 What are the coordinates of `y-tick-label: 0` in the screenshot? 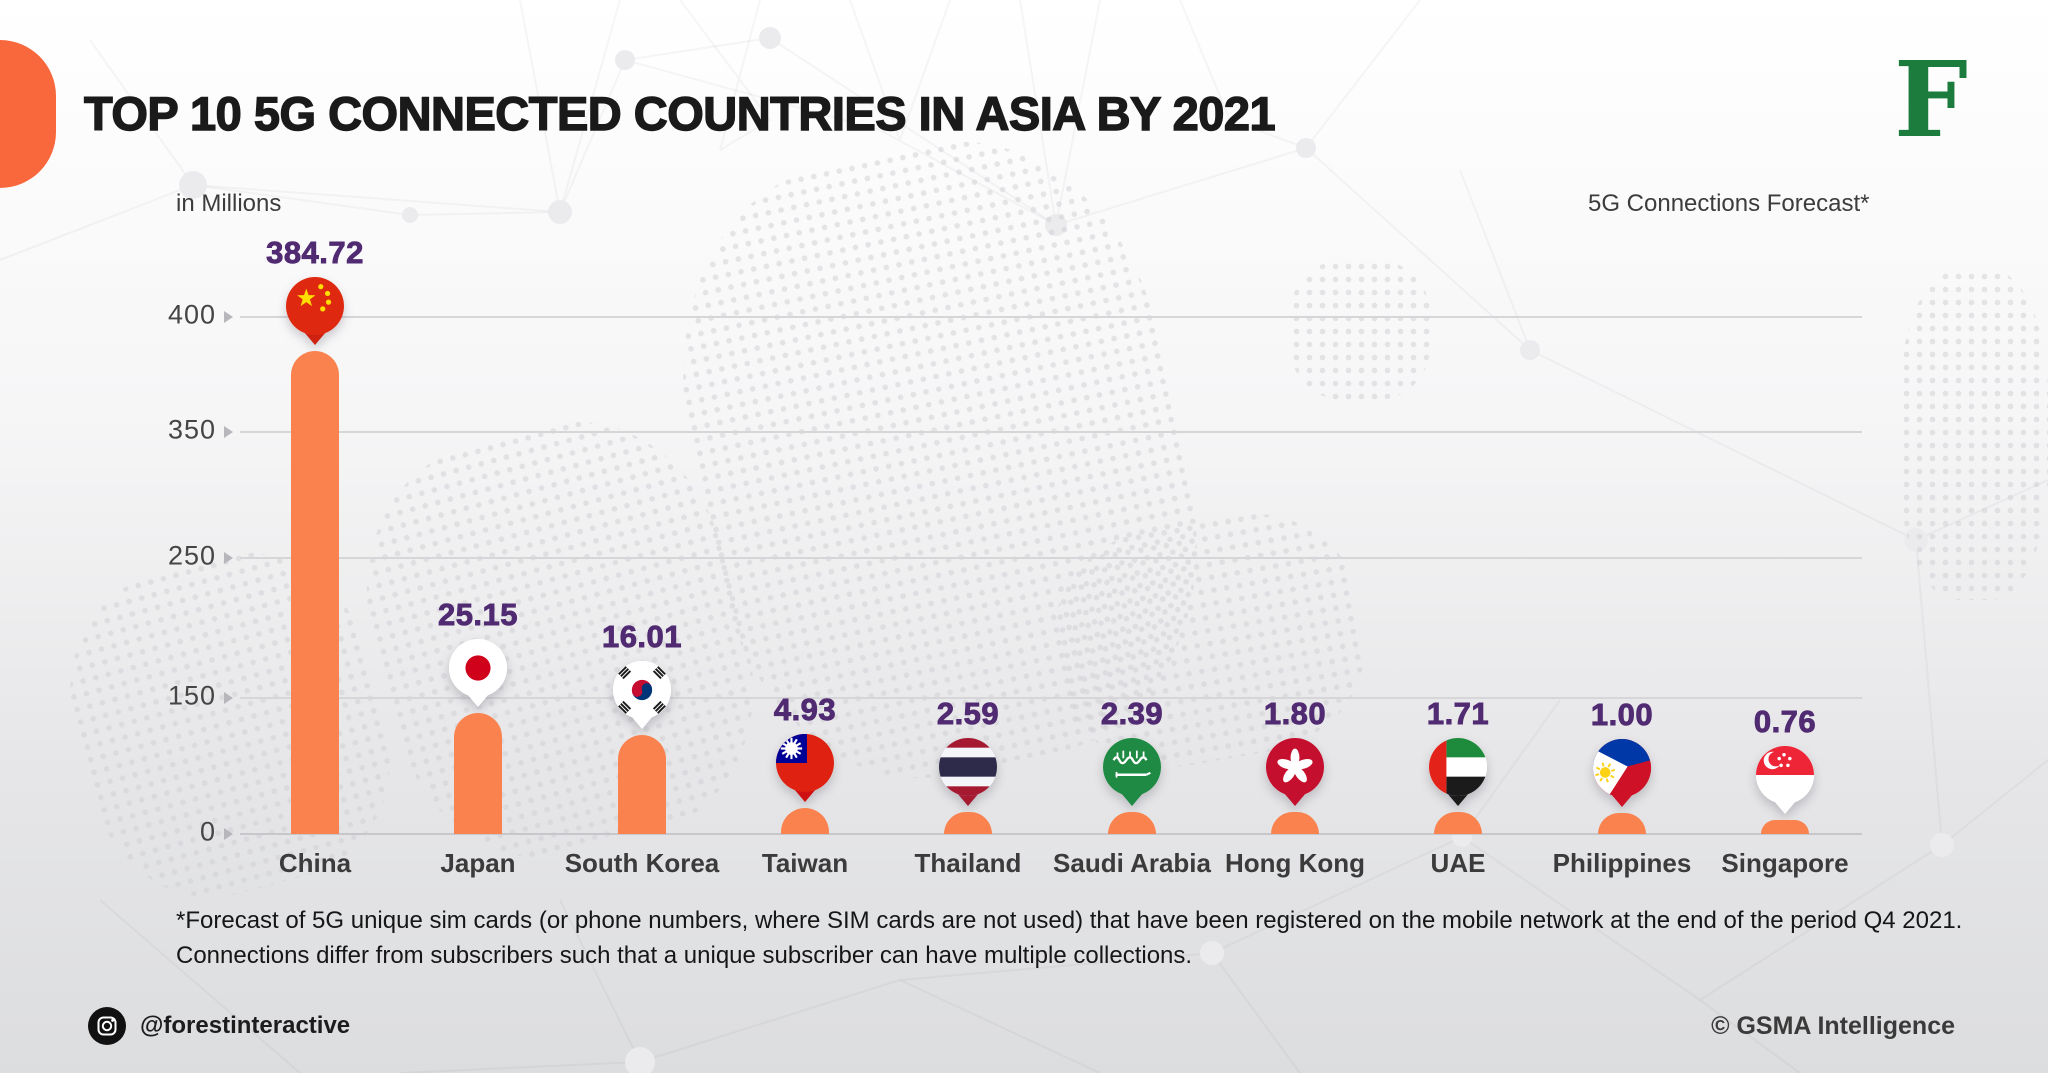 It's located at (207, 831).